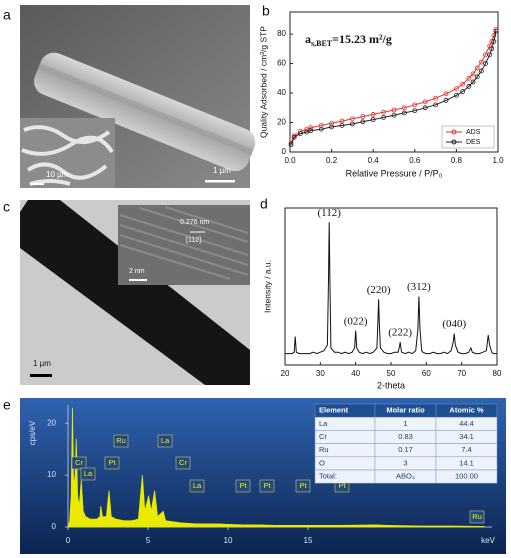  What do you see at coordinates (281, 92) in the screenshot?
I see `y-tick-label: 40` at bounding box center [281, 92].